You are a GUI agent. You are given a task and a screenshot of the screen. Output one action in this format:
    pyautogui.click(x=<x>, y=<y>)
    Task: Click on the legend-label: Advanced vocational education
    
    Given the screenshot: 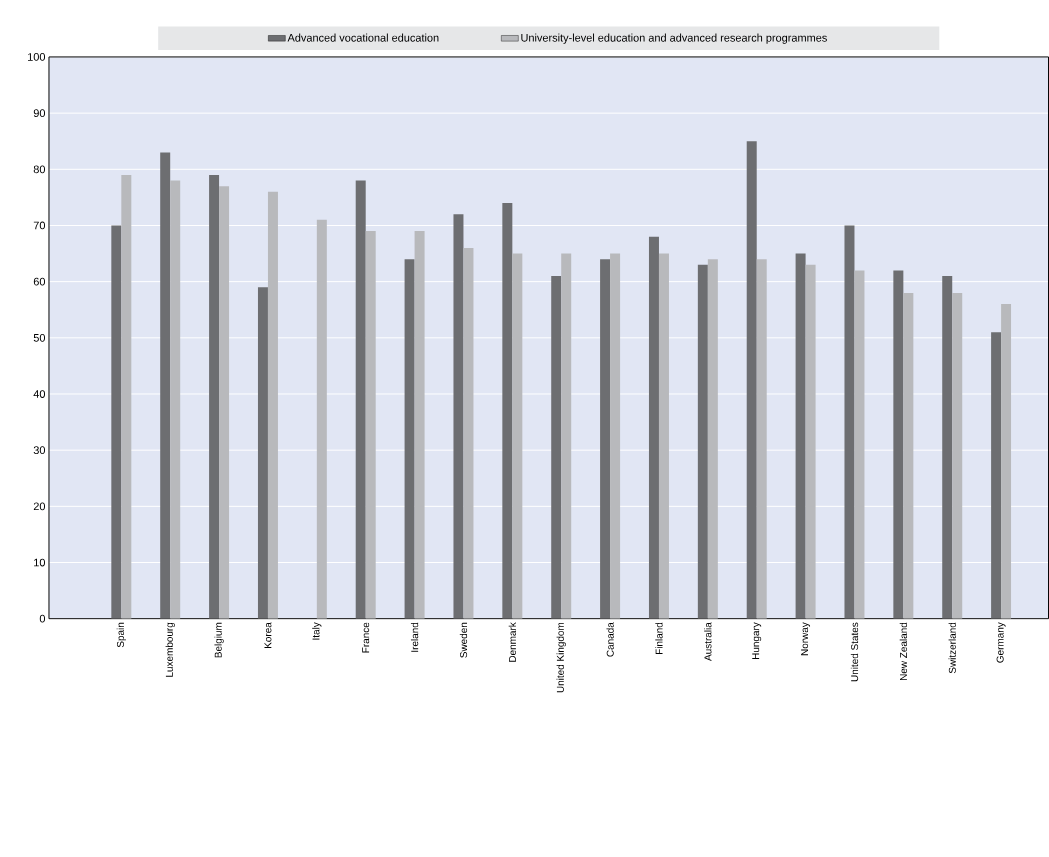 What is the action you would take?
    pyautogui.click(x=363, y=37)
    